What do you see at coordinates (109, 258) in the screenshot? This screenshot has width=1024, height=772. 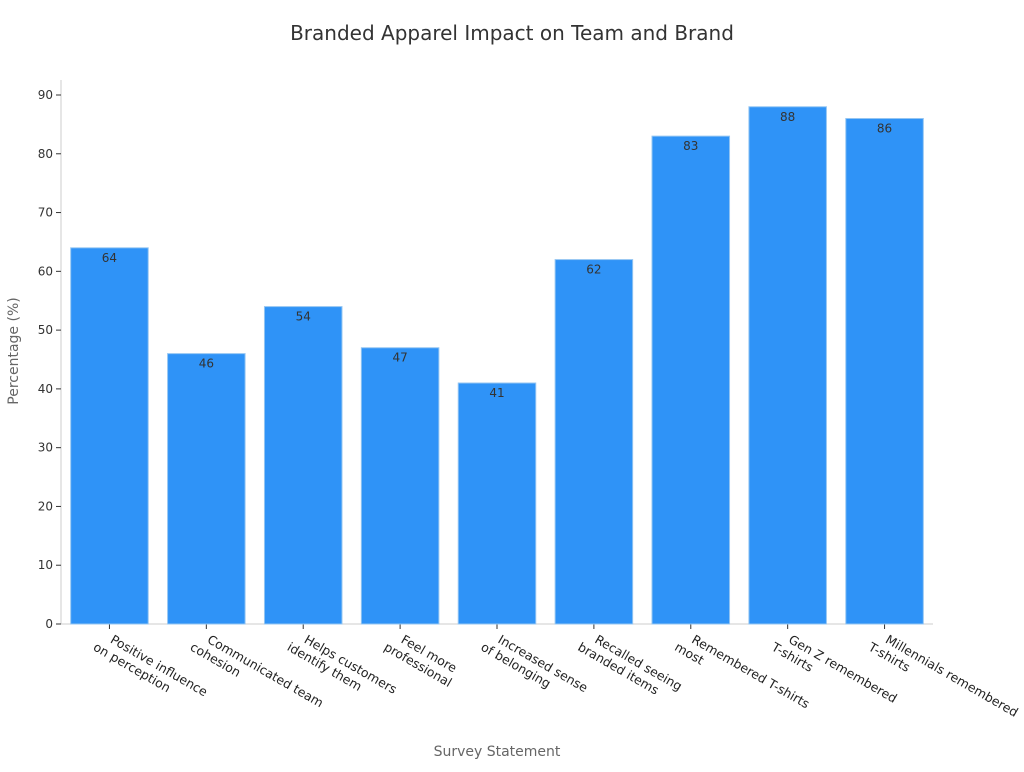 I see `bar-value-label: 64` at bounding box center [109, 258].